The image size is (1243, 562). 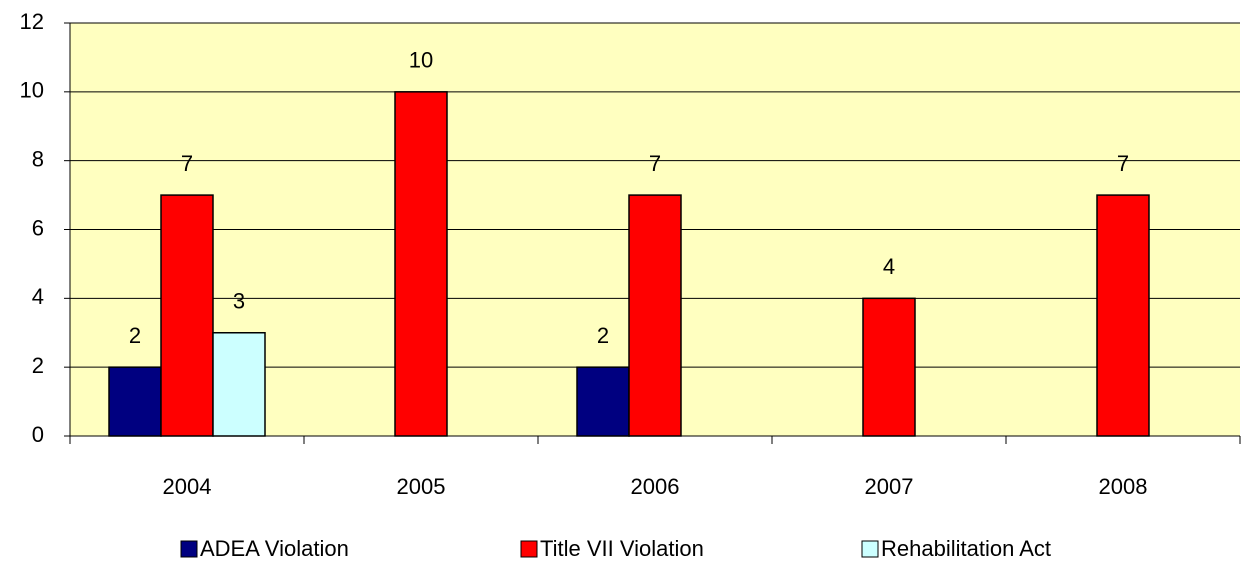 What do you see at coordinates (655, 486) in the screenshot?
I see `x-tick-label: 2006` at bounding box center [655, 486].